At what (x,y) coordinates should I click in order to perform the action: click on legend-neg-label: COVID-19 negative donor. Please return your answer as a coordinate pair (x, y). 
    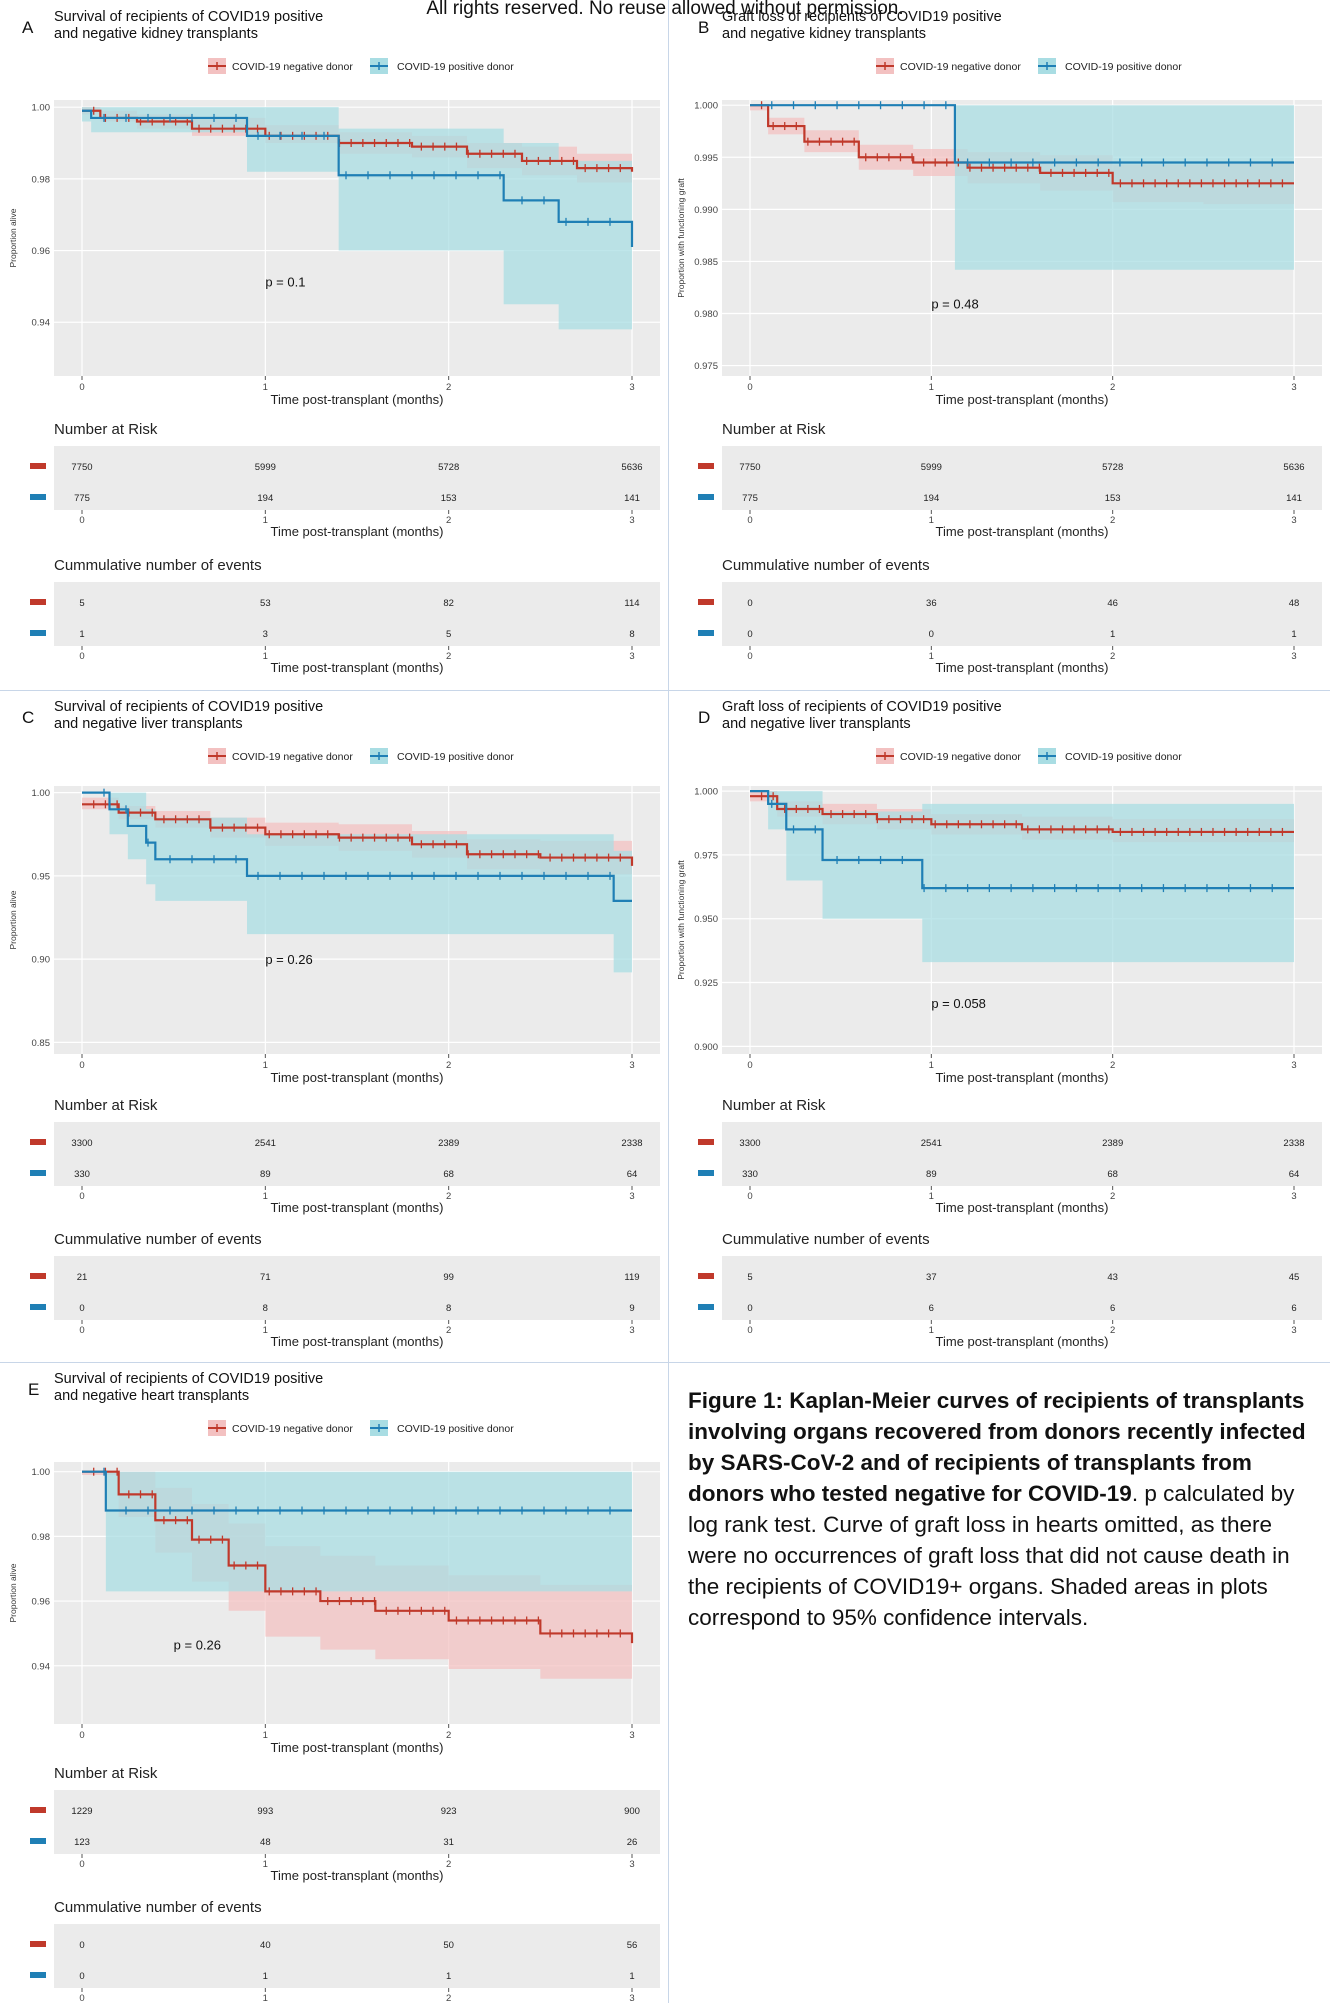
    Looking at the image, I should click on (292, 1429).